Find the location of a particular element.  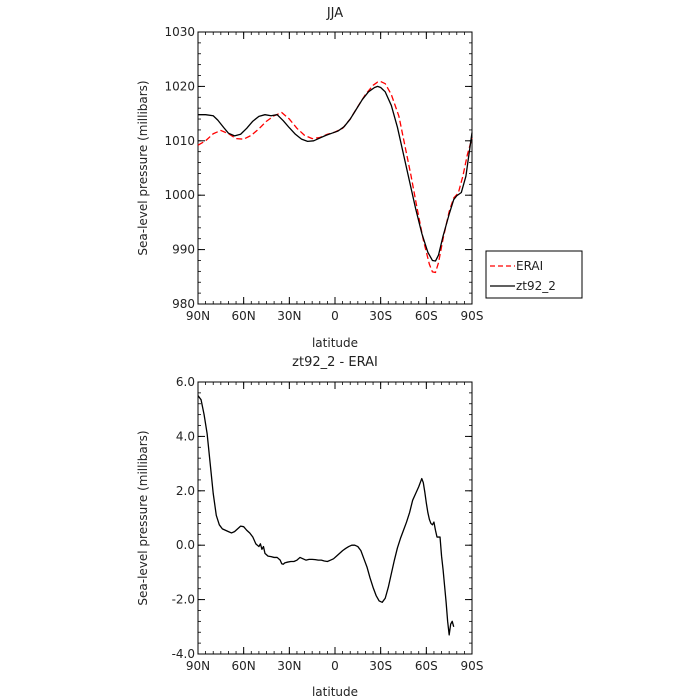

bottom-x-axis-label: latitude is located at coordinates (335, 692).